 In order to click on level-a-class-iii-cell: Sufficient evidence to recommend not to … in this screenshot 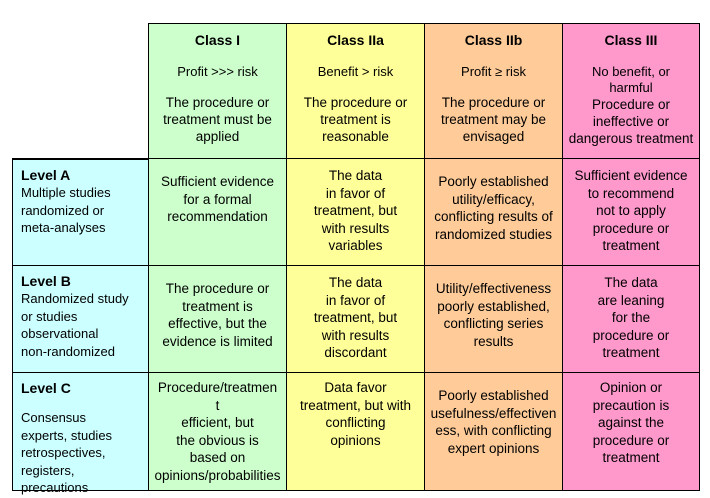, I will do `click(631, 212)`.